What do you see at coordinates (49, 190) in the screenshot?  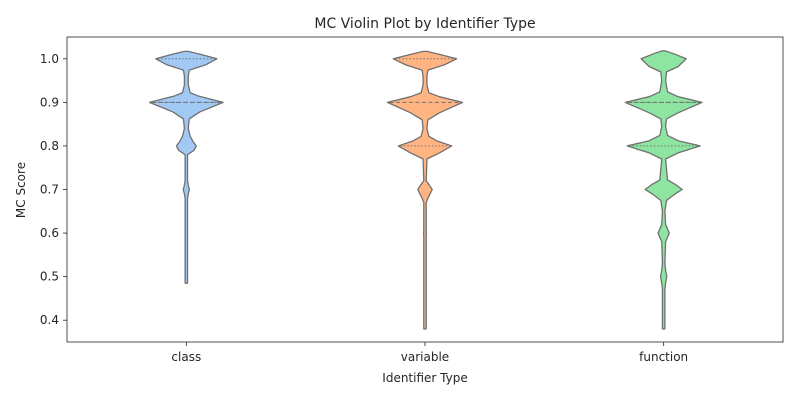 I see `y-tick-label: 0.7` at bounding box center [49, 190].